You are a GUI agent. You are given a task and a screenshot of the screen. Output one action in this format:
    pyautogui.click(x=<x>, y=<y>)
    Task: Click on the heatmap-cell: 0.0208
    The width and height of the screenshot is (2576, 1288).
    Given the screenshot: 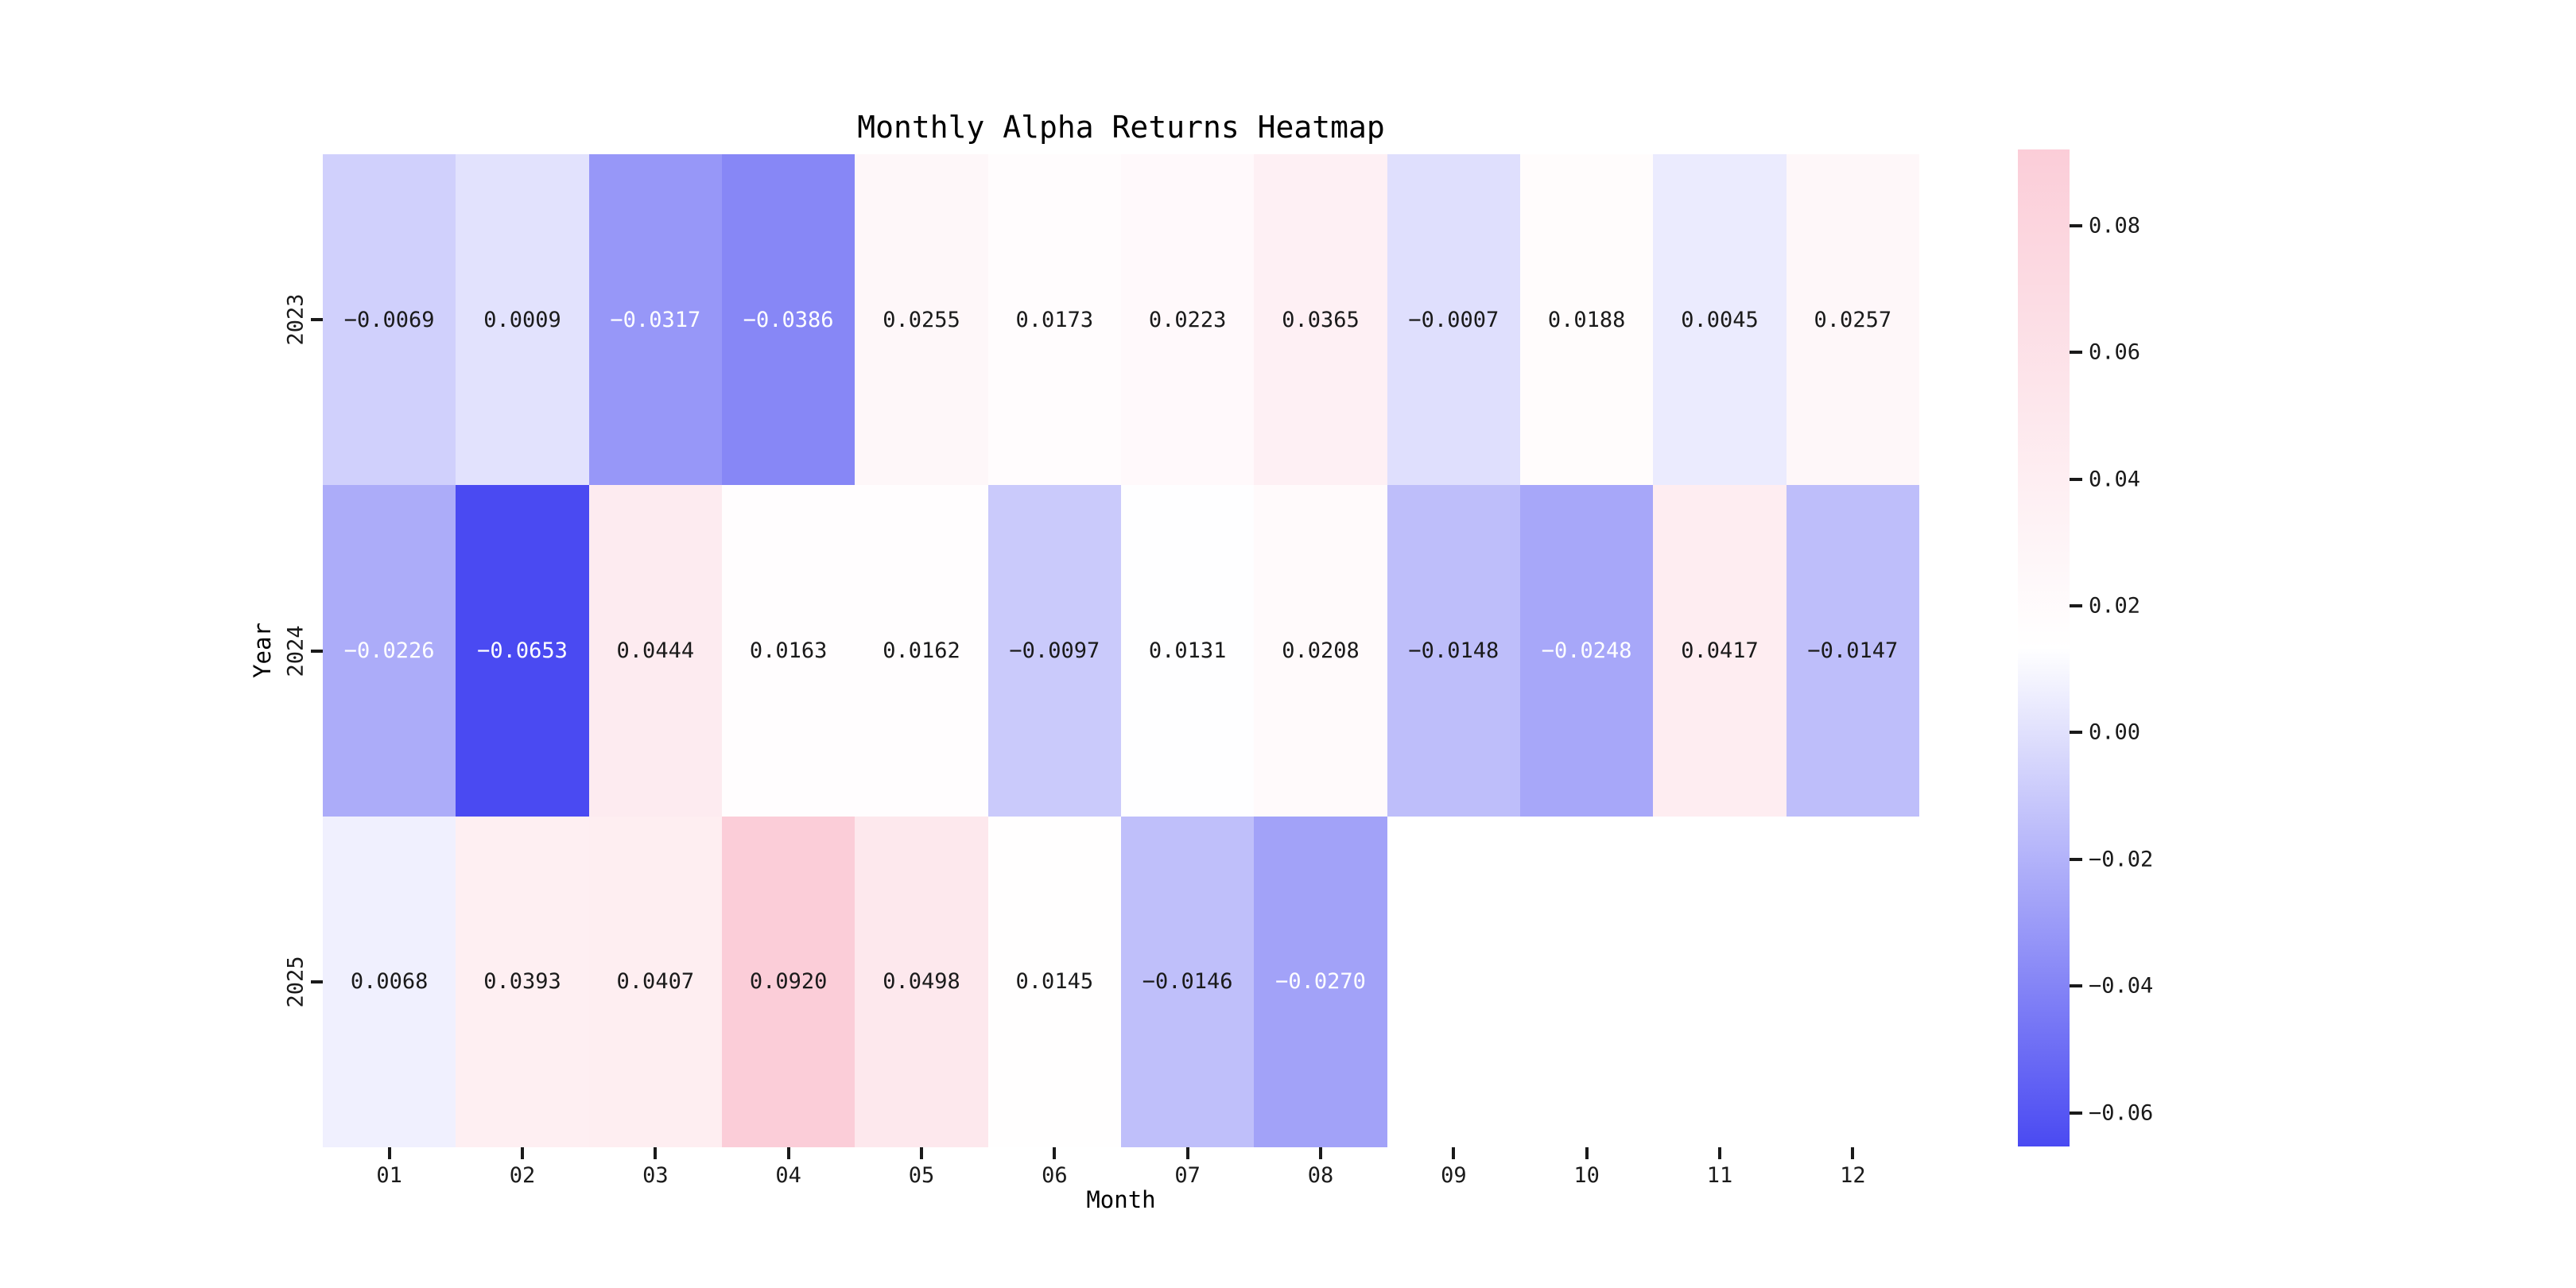 What is the action you would take?
    pyautogui.click(x=1321, y=651)
    